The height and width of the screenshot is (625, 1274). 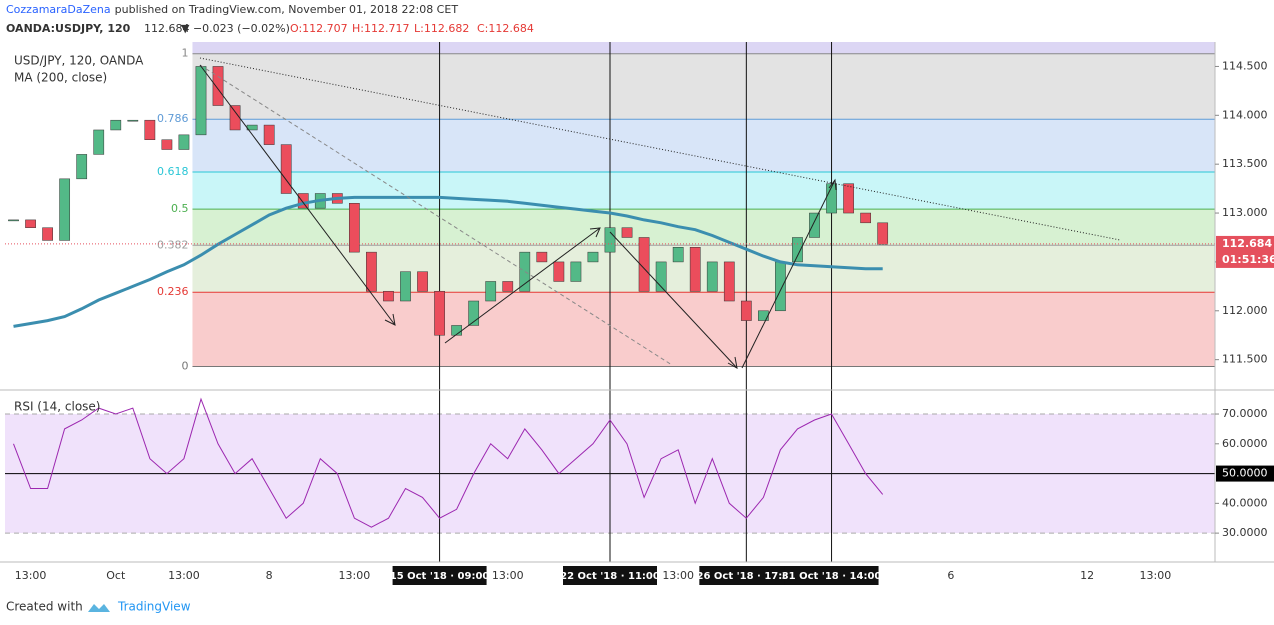 I want to click on x-tick-label: 8, so click(x=269, y=575).